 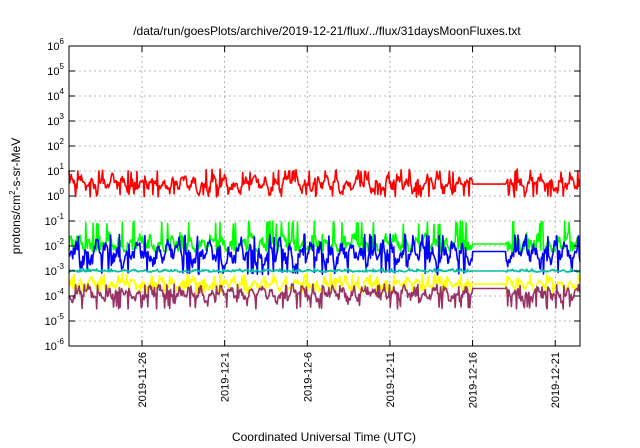 I want to click on y-tick-label: 10⁰, so click(x=55, y=195).